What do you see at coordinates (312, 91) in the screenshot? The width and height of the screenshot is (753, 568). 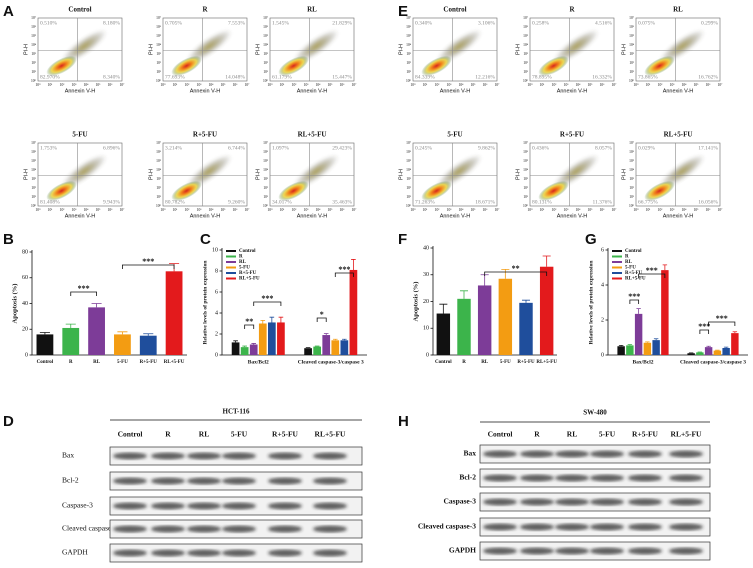 I see `x-axis-label: Annexin V-H` at bounding box center [312, 91].